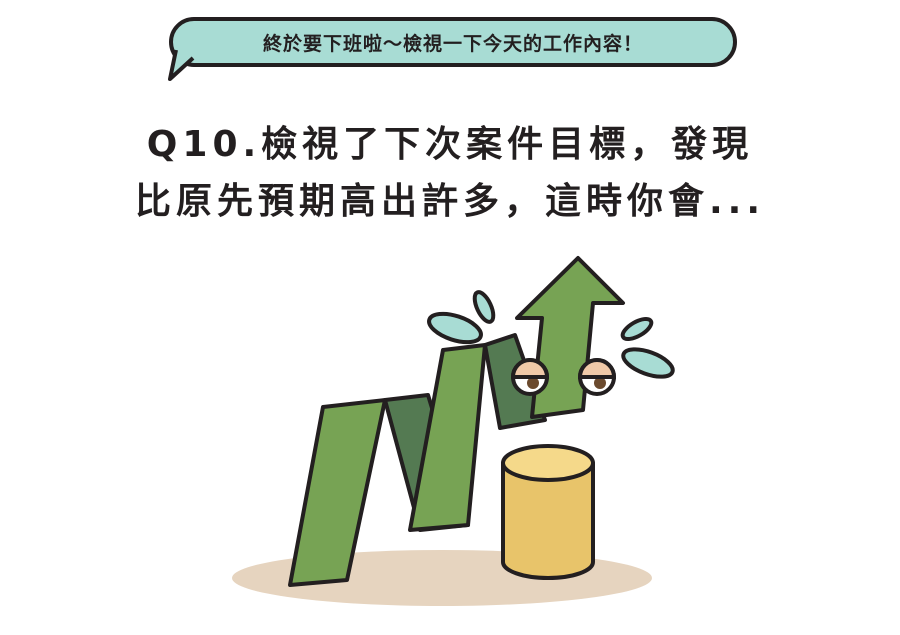 This screenshot has height=635, width=900. I want to click on speech-bubble-tail, so click(181, 65).